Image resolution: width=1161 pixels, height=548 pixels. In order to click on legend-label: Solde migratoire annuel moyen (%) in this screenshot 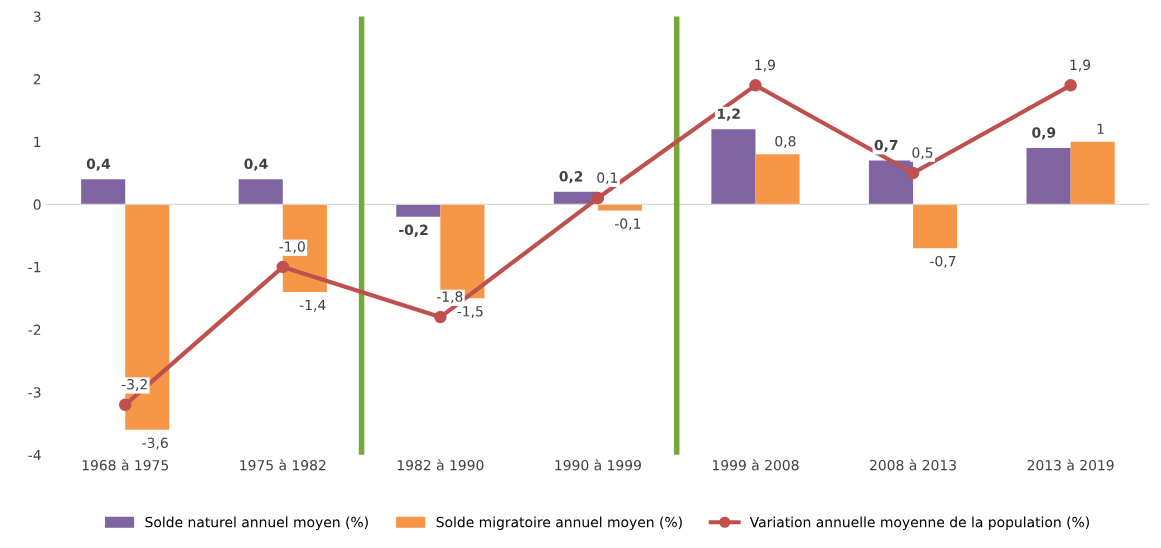, I will do `click(559, 523)`.